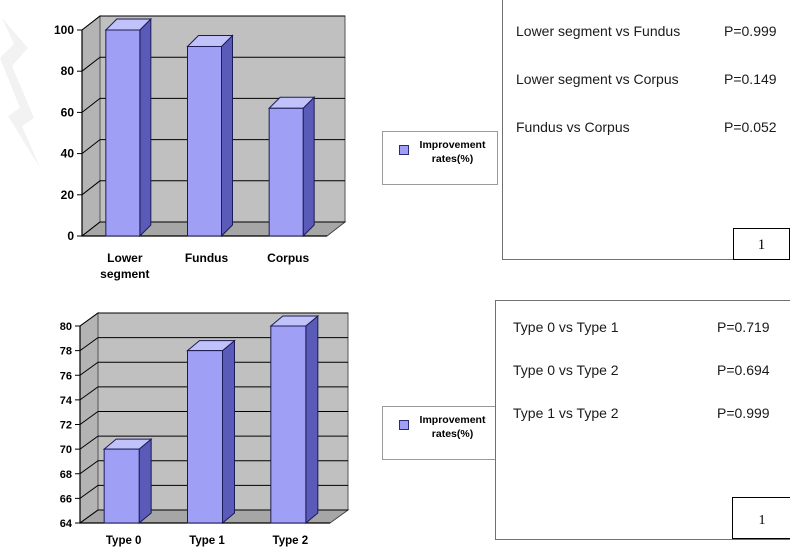  Describe the element at coordinates (750, 127) in the screenshot. I see `p-value: P=0.052` at that location.